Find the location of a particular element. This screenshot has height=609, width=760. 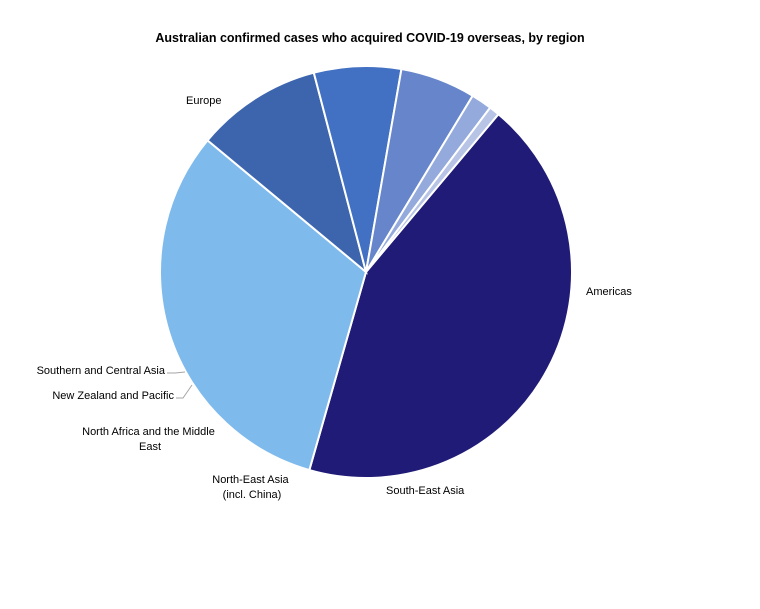

label-new-zealand-pacific: New Zealand and Pacific is located at coordinates (113, 396).